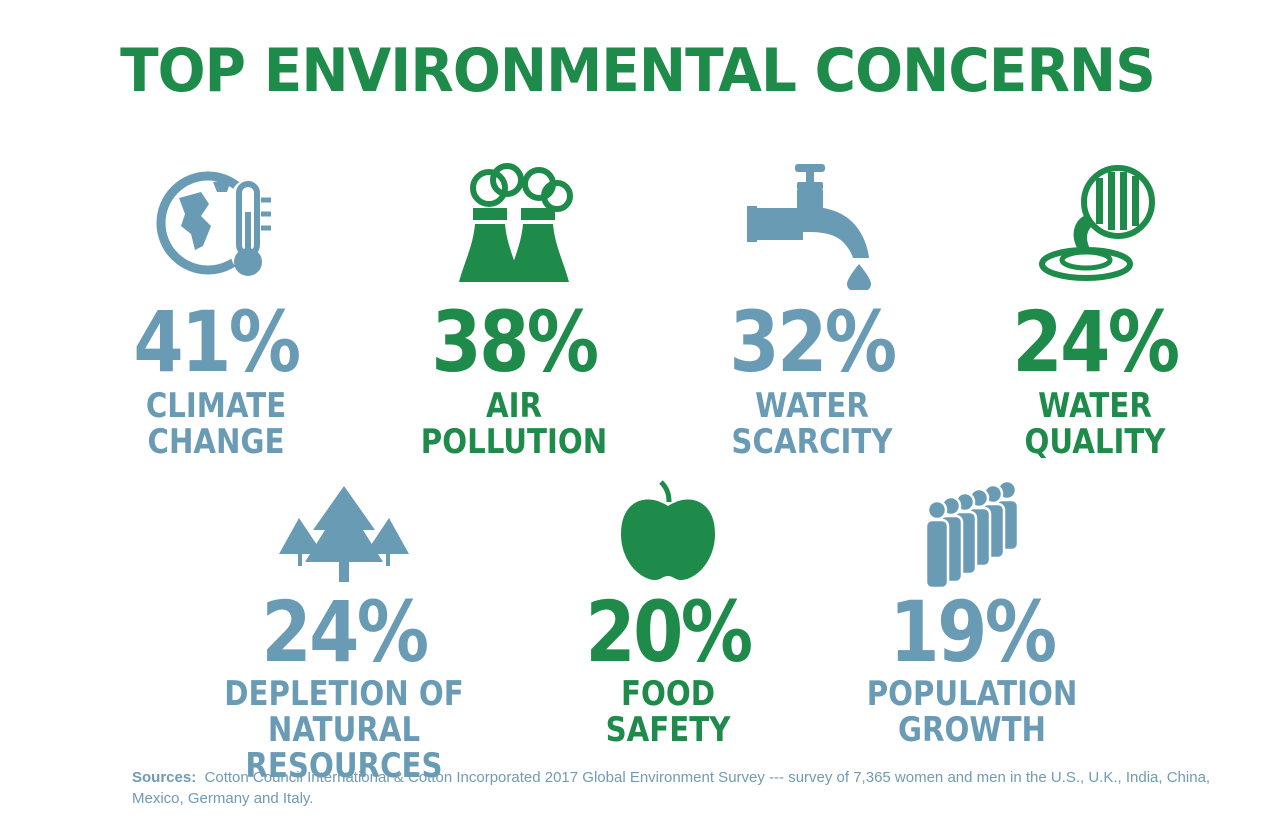  I want to click on apple-icon, so click(668, 543).